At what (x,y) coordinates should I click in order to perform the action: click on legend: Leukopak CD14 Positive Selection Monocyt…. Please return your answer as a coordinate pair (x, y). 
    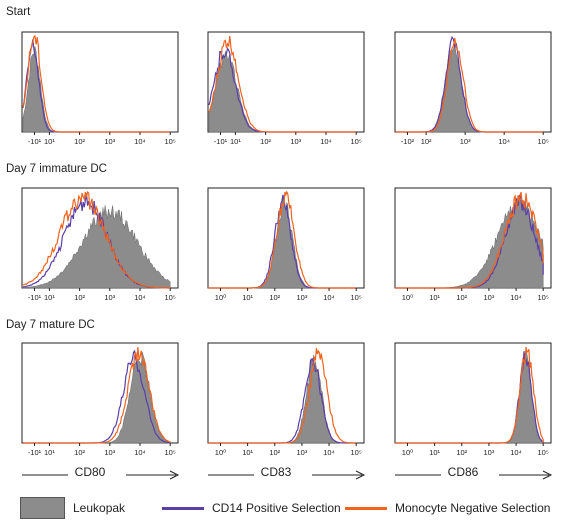
    Looking at the image, I should click on (284, 511).